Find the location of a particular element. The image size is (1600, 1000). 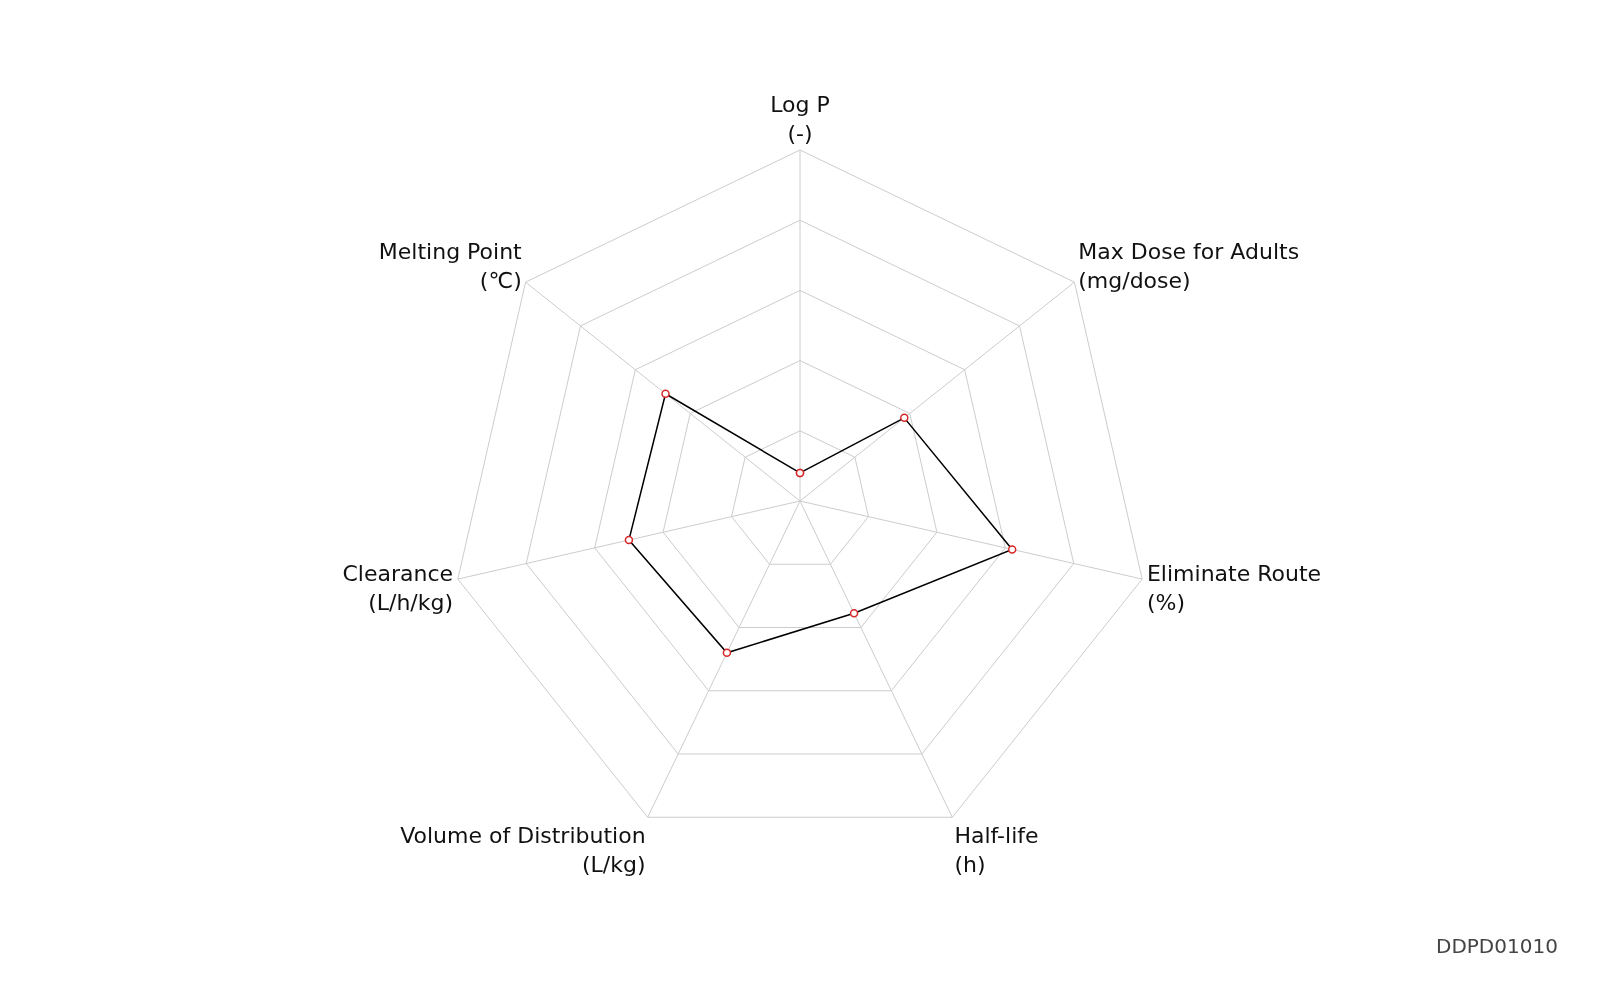

spoke-label: Volume of Distribution (L/kg) is located at coordinates (523, 850).